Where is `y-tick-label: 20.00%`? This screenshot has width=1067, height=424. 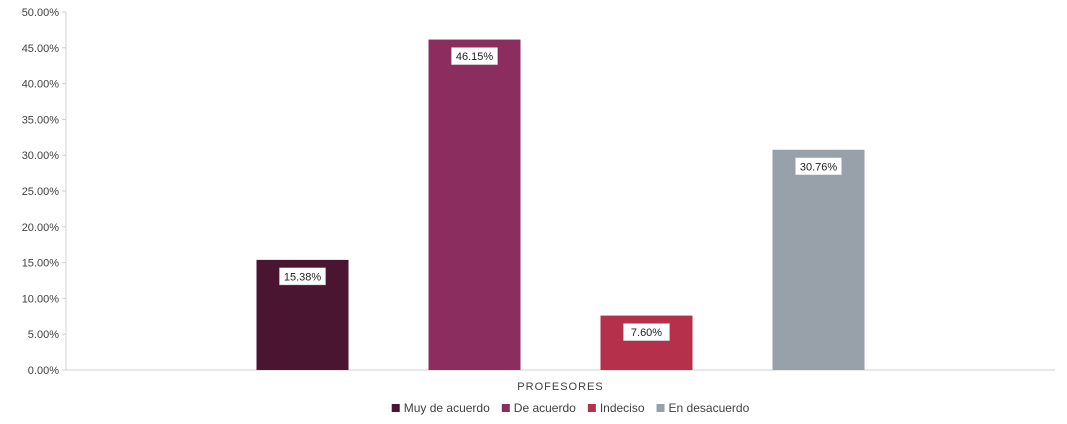 y-tick-label: 20.00% is located at coordinates (41, 228).